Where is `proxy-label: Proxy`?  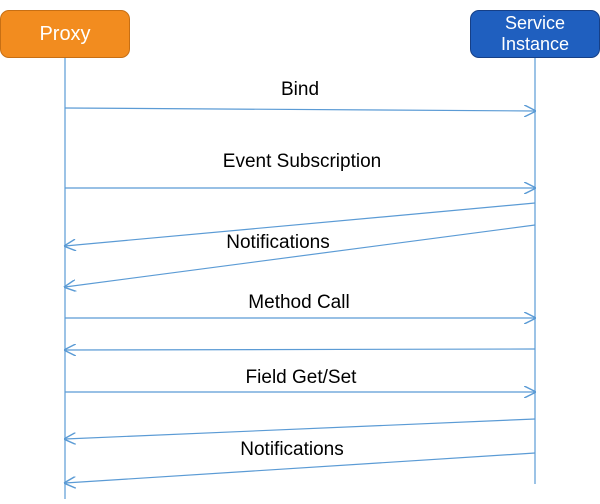 proxy-label: Proxy is located at coordinates (65, 34).